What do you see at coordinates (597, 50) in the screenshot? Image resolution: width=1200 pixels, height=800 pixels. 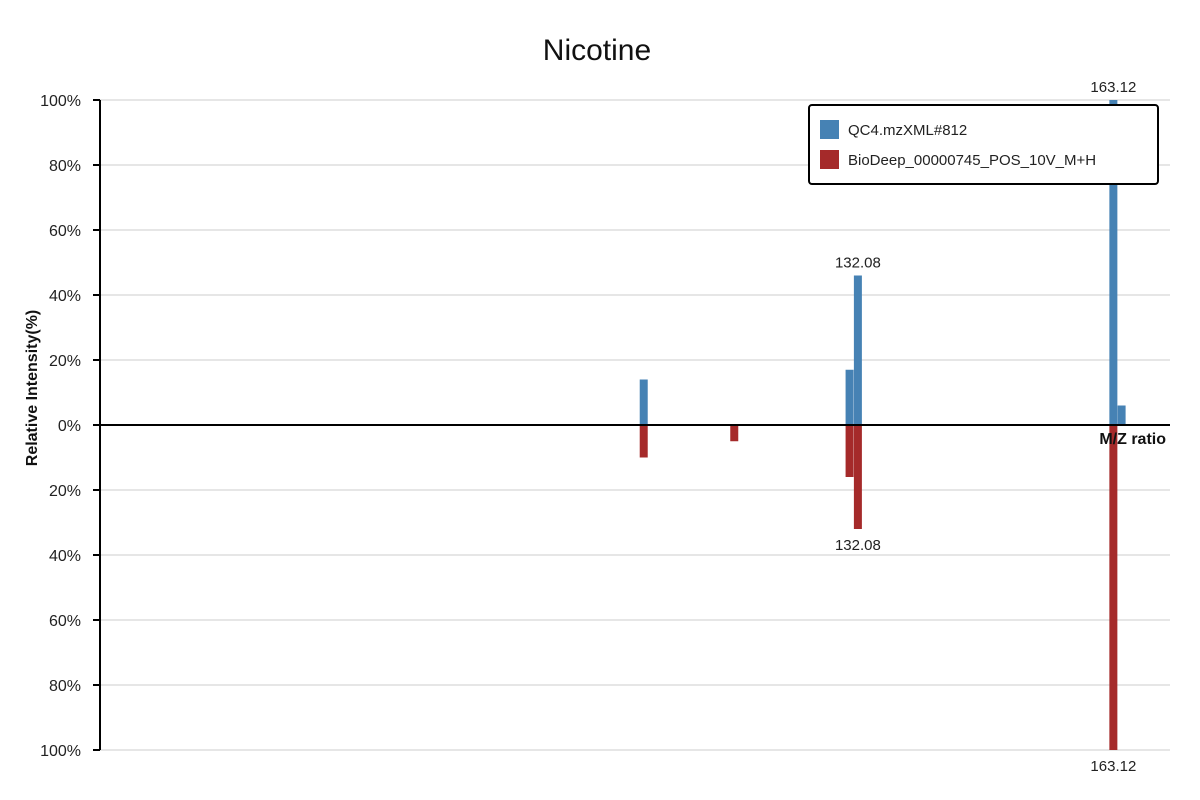 I see `chart-title: Nicotine` at bounding box center [597, 50].